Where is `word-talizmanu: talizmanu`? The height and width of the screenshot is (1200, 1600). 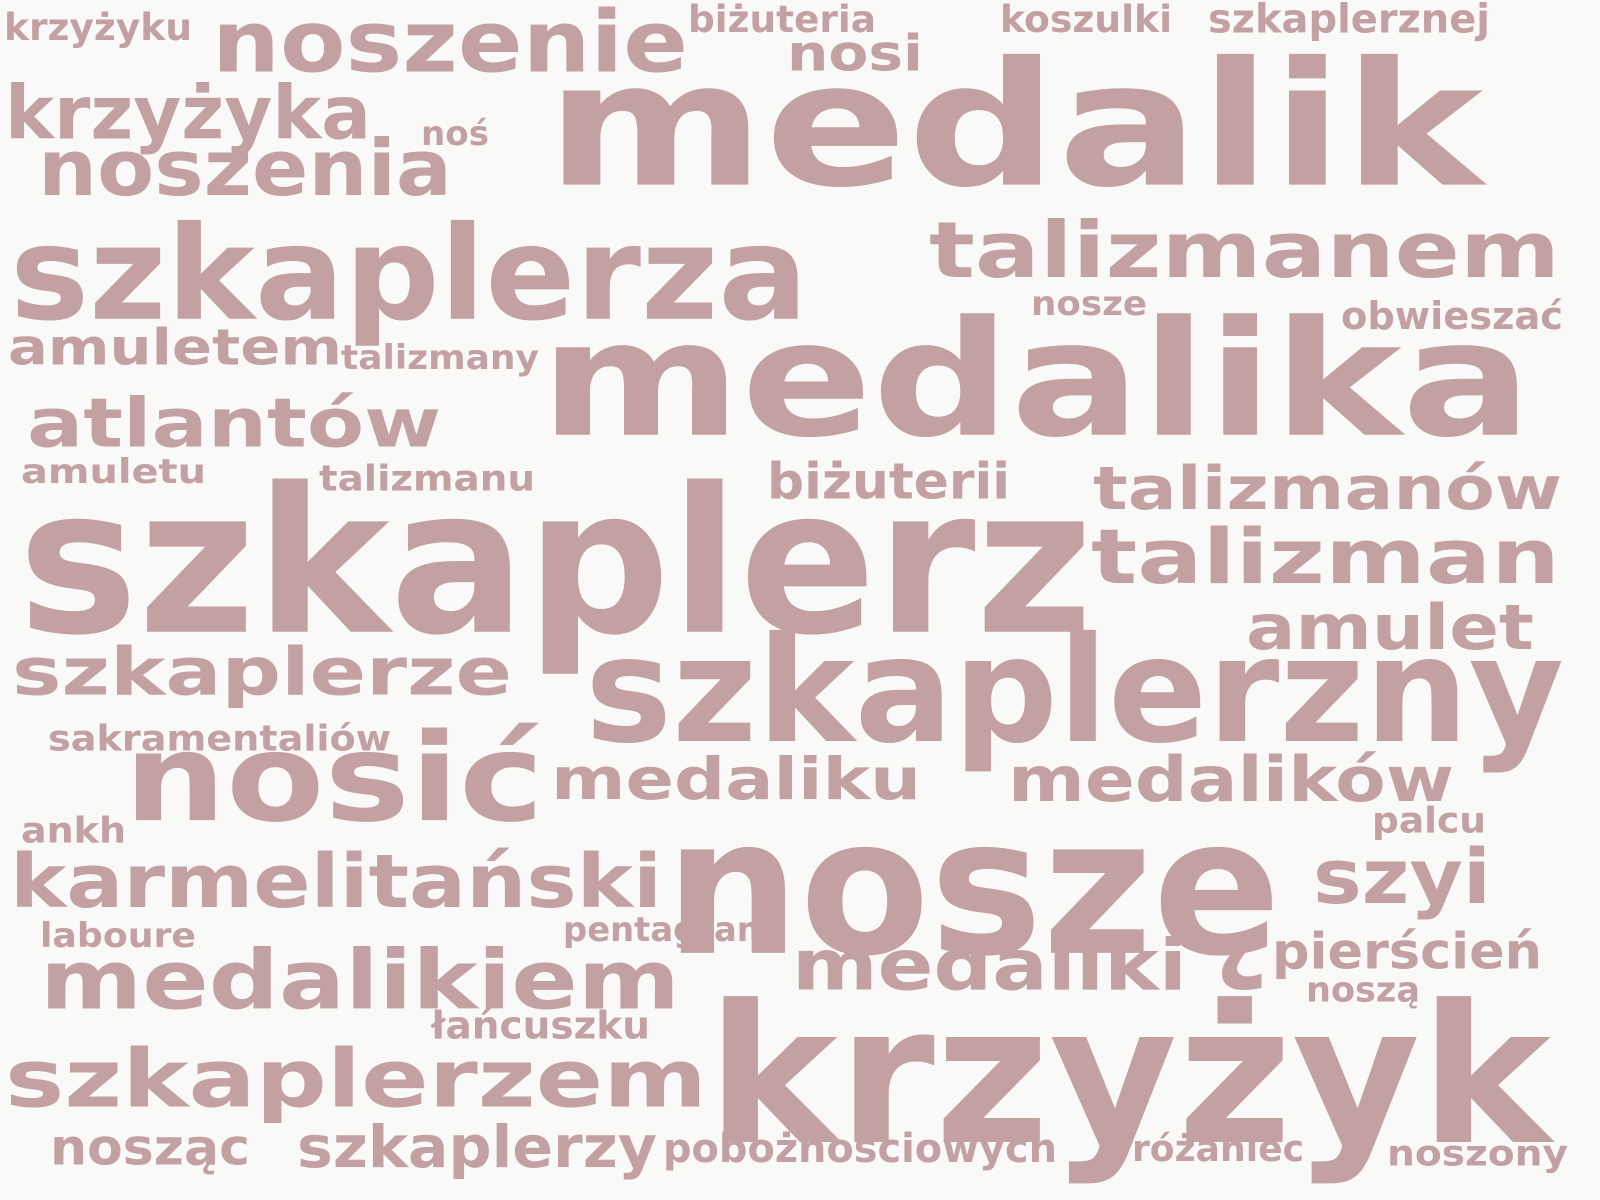 word-talizmanu: talizmanu is located at coordinates (427, 478).